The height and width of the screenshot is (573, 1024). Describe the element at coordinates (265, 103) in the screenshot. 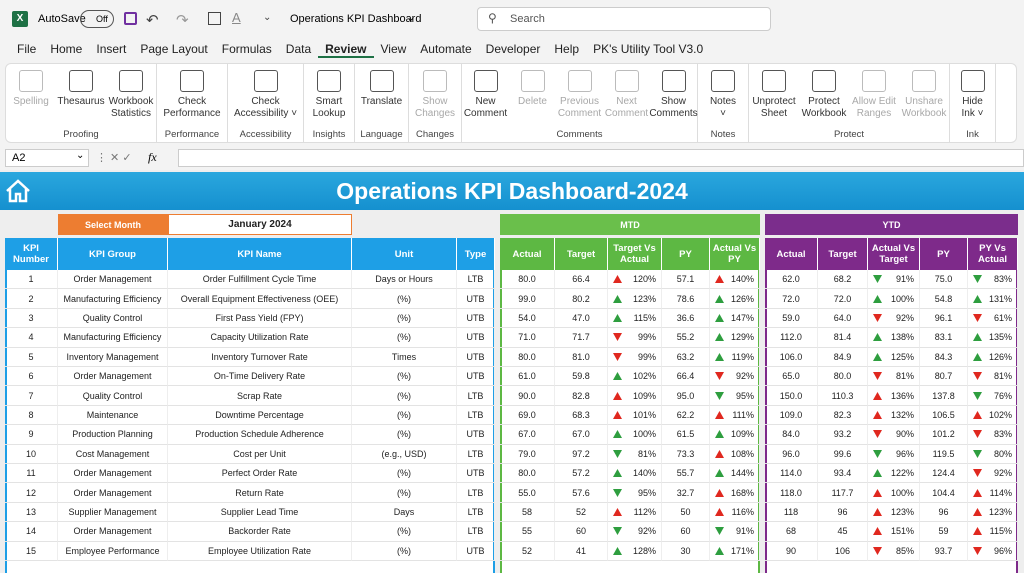

I see `ribbon-button: Check Accessibility ˅` at that location.